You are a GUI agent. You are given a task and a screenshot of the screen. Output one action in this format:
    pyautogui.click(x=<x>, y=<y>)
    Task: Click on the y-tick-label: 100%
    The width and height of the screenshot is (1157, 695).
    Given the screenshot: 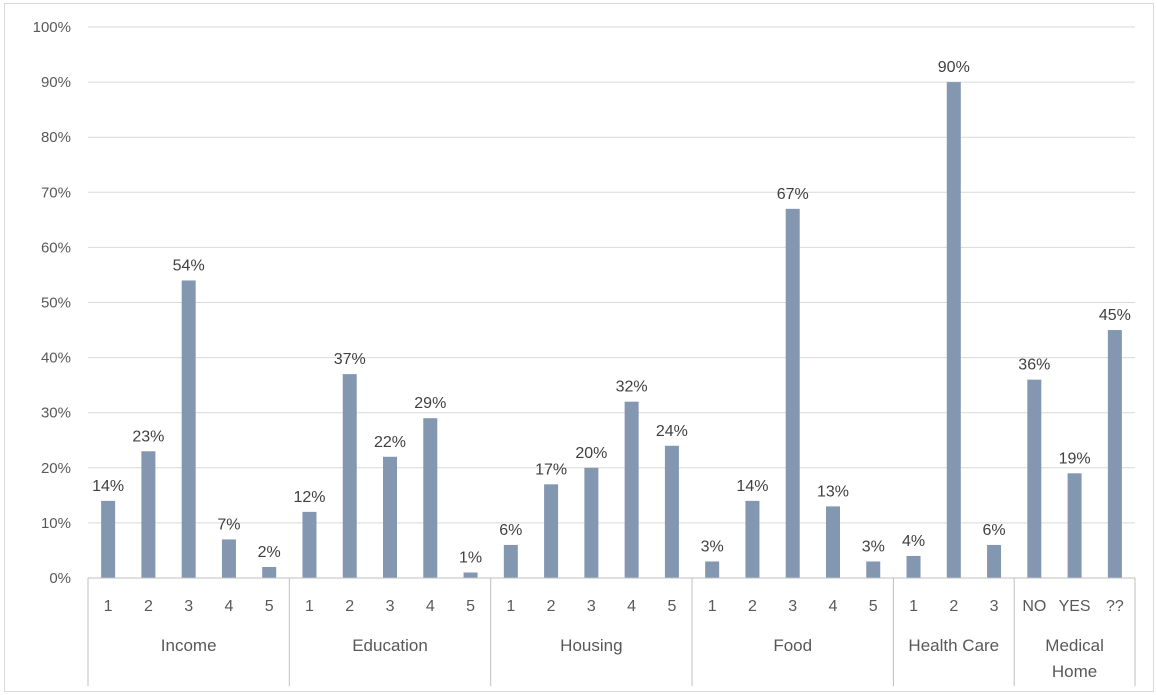 What is the action you would take?
    pyautogui.click(x=52, y=27)
    